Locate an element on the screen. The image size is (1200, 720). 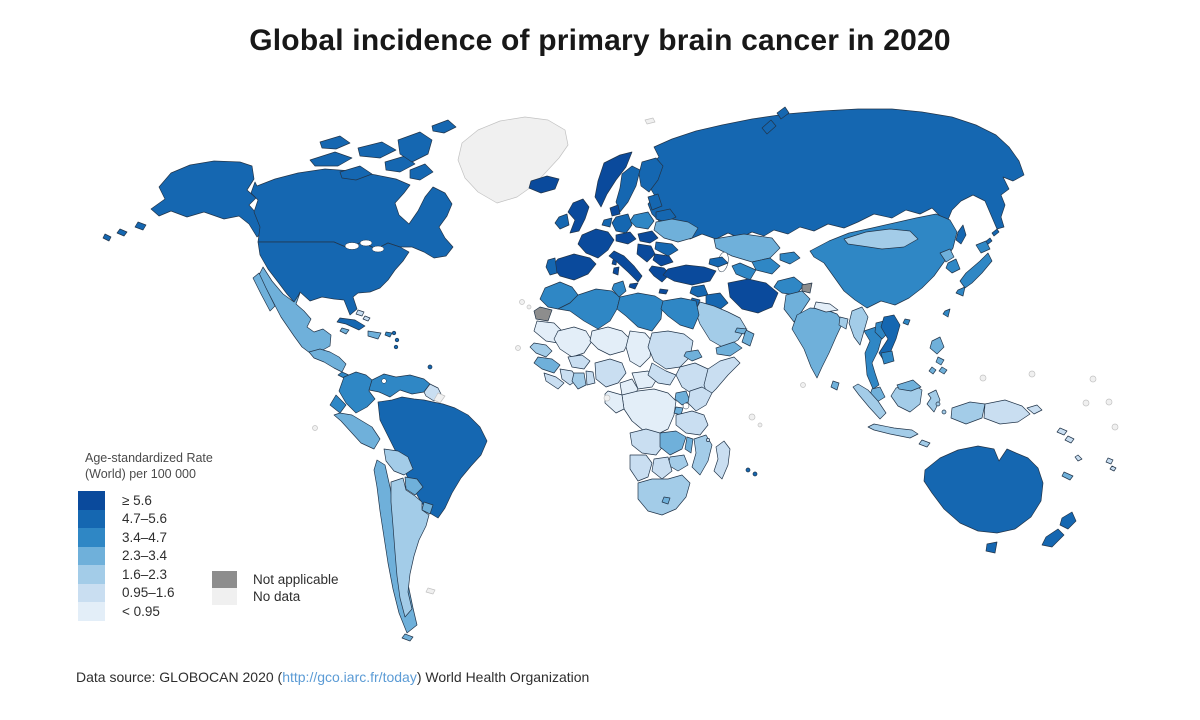
region-novaya-zemlya is located at coordinates (769, 127).